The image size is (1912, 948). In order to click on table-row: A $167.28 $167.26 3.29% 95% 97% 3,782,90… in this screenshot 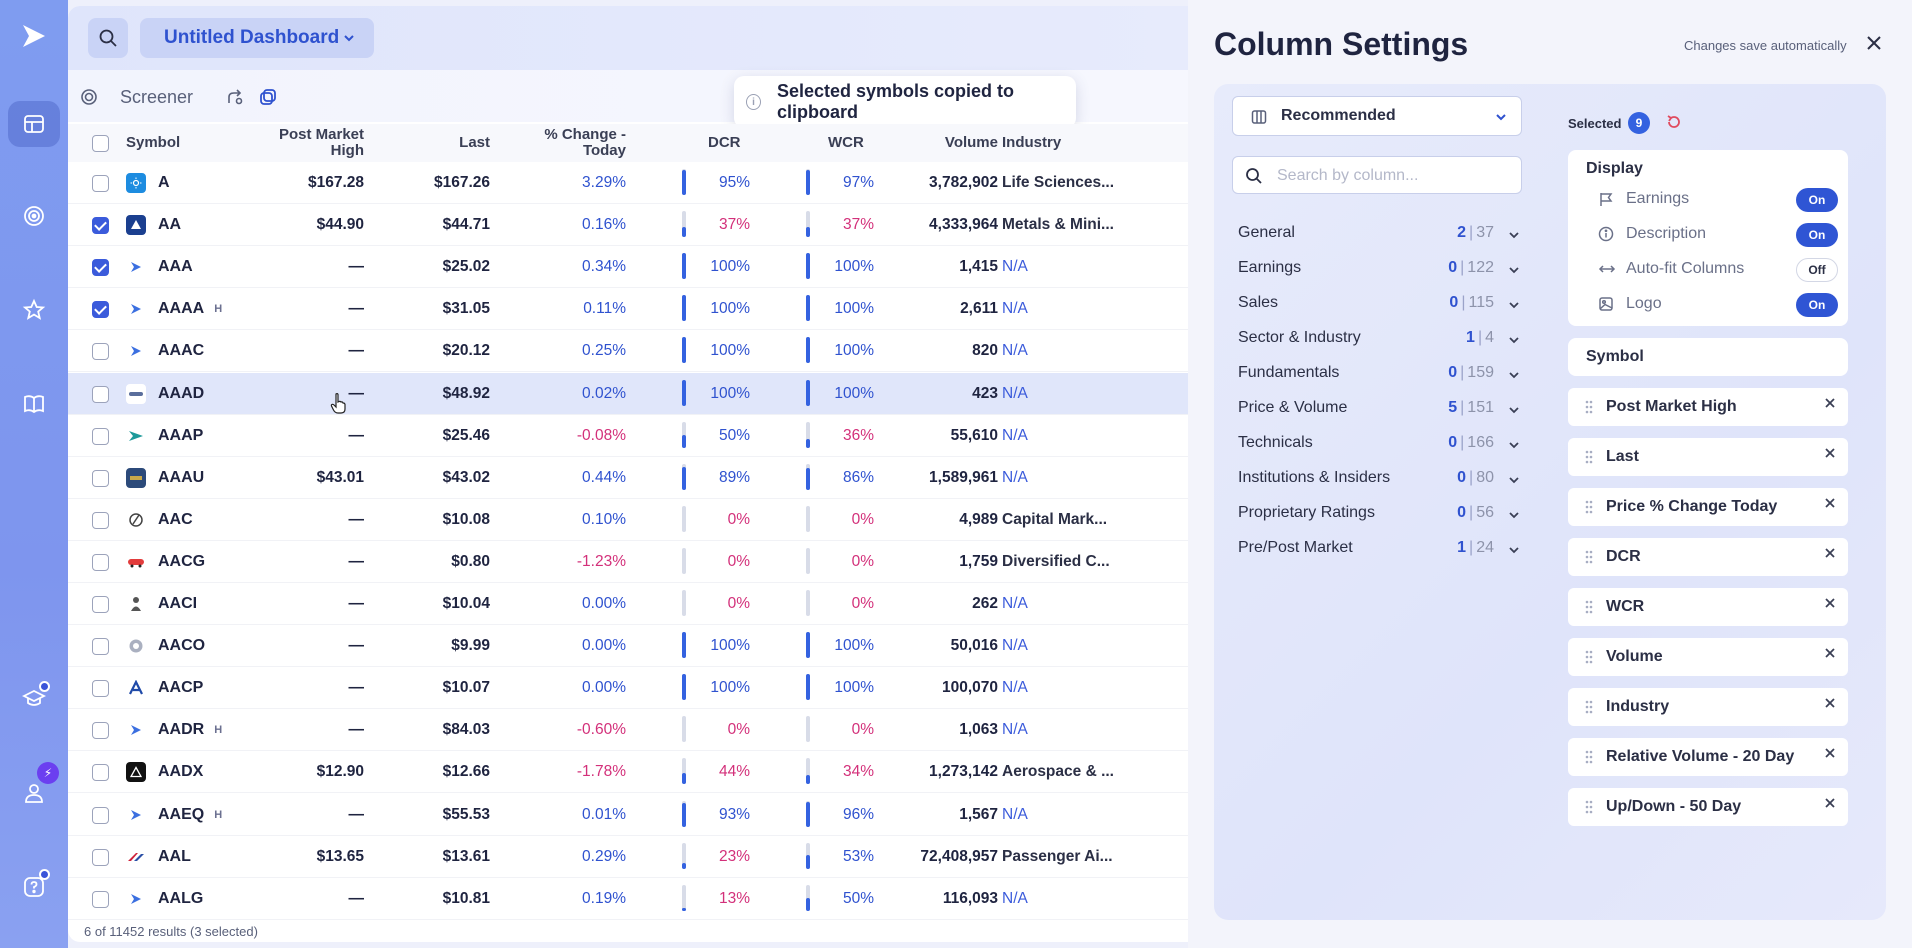, I will do `click(628, 183)`.